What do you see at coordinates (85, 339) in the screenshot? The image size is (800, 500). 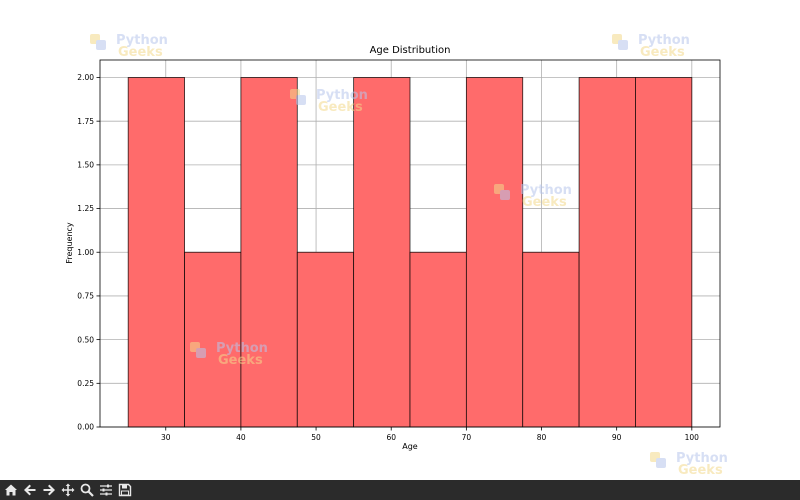 I see `y-tick-label: 0.50` at bounding box center [85, 339].